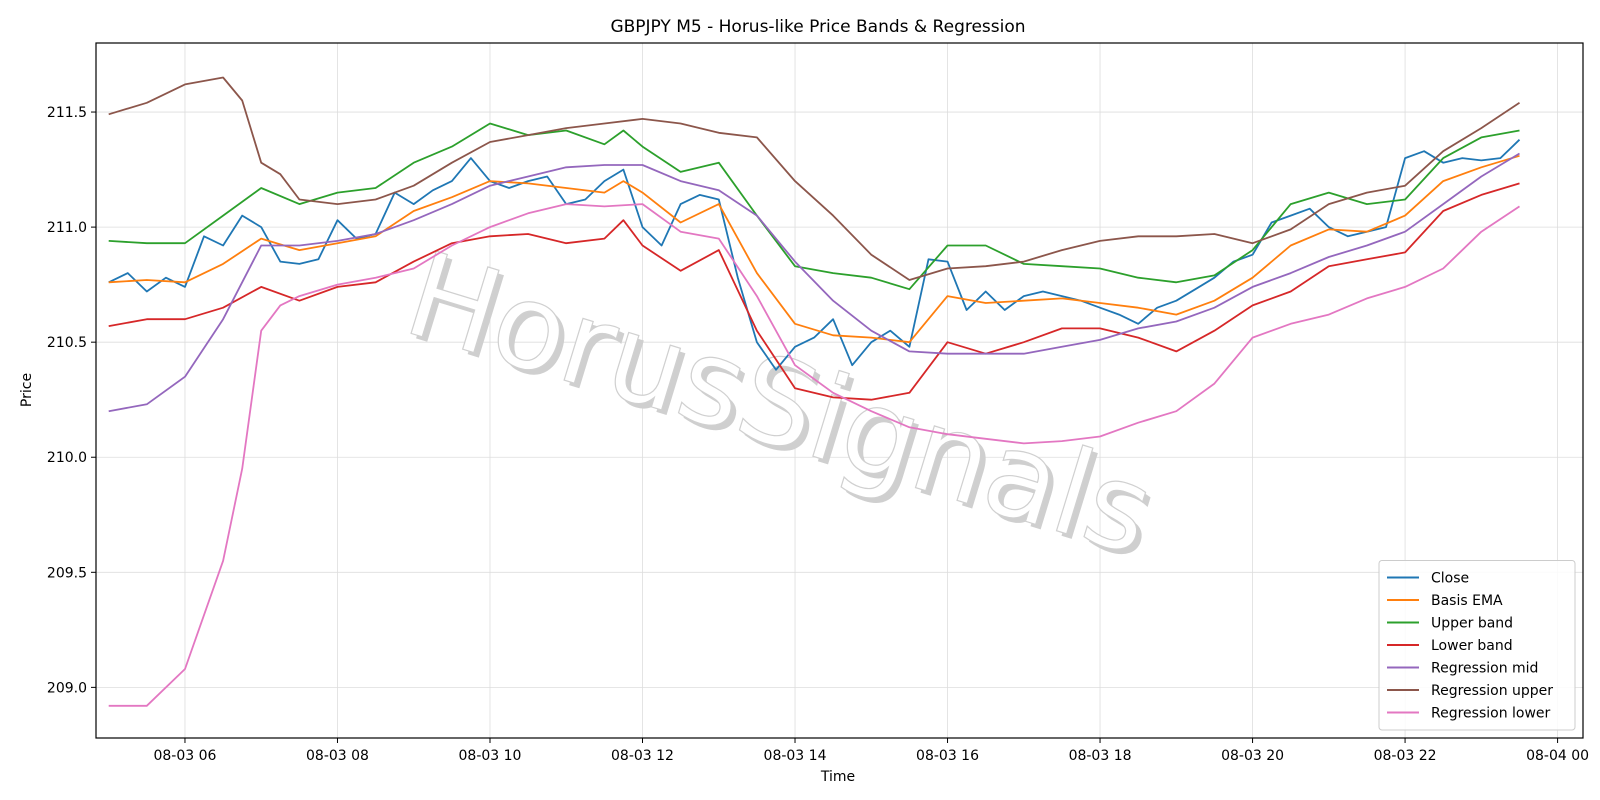  Describe the element at coordinates (337, 756) in the screenshot. I see `x-tick-label: 08-03 08` at that location.